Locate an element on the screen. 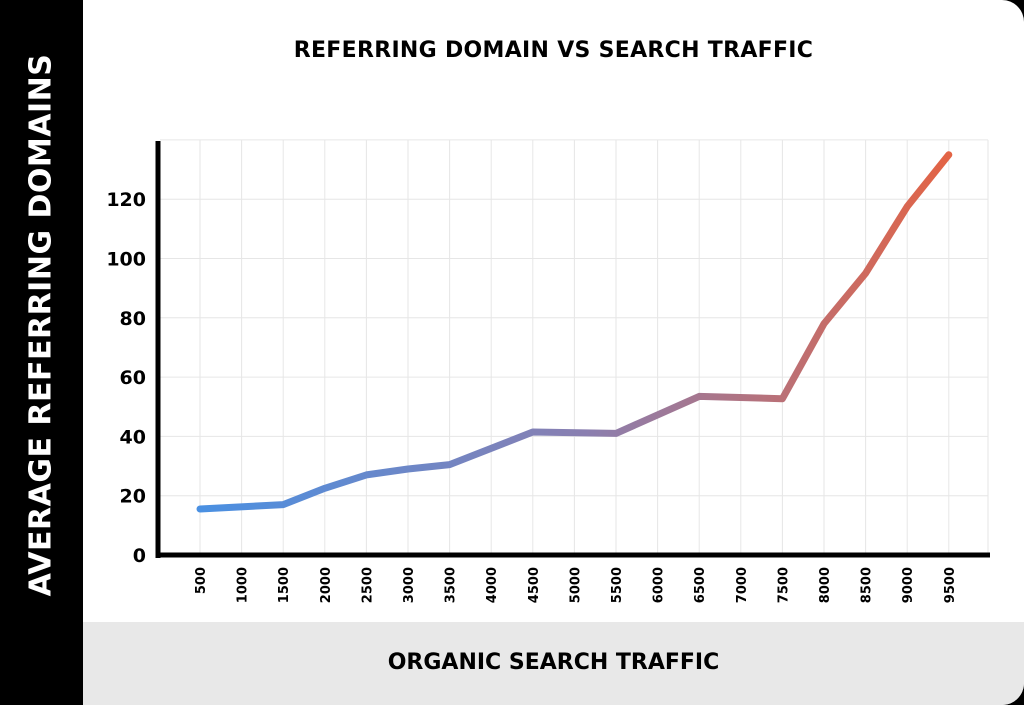 The width and height of the screenshot is (1024, 705). x-tick-label: 1000 is located at coordinates (243, 585).